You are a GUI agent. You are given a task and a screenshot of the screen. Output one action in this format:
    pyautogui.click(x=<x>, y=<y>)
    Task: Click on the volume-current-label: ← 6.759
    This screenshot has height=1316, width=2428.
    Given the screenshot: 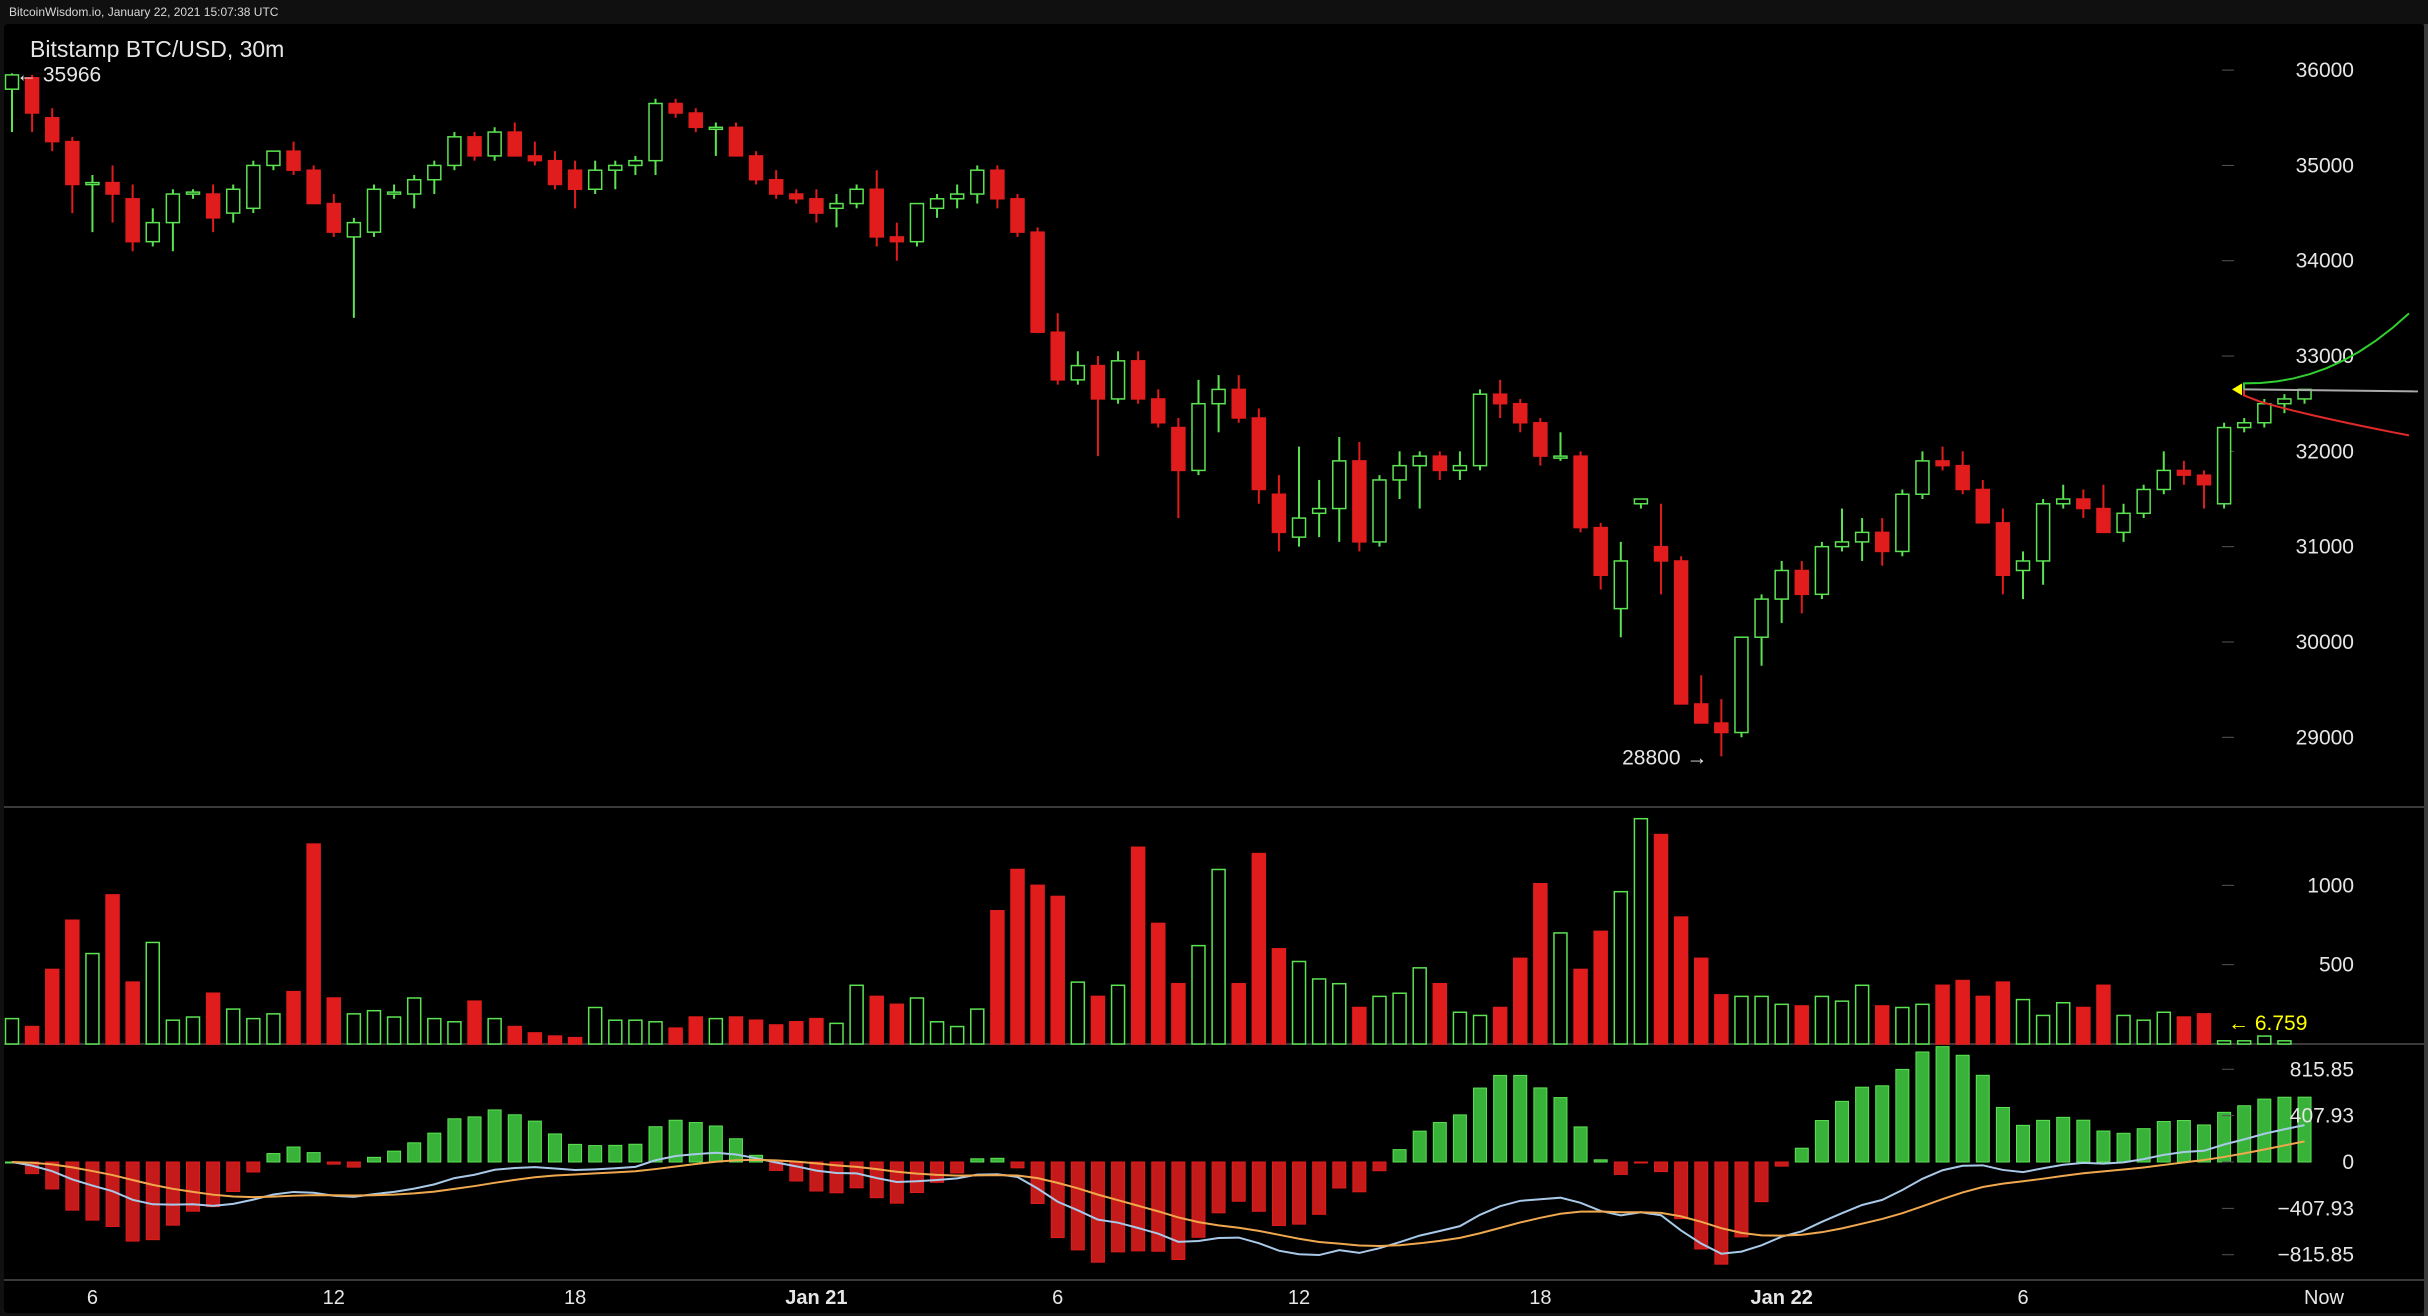 What is the action you would take?
    pyautogui.click(x=2267, y=1023)
    